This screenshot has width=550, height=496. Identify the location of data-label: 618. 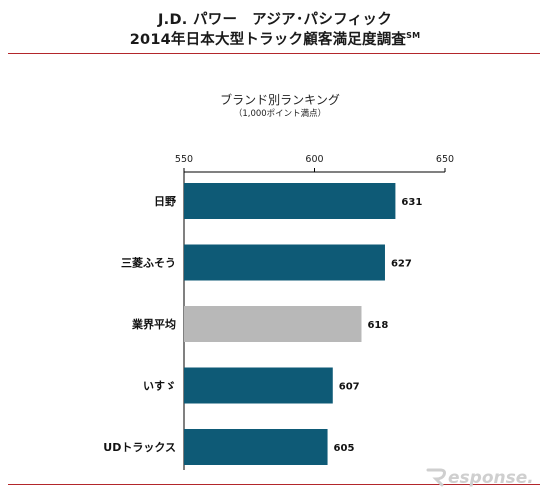
(377, 325).